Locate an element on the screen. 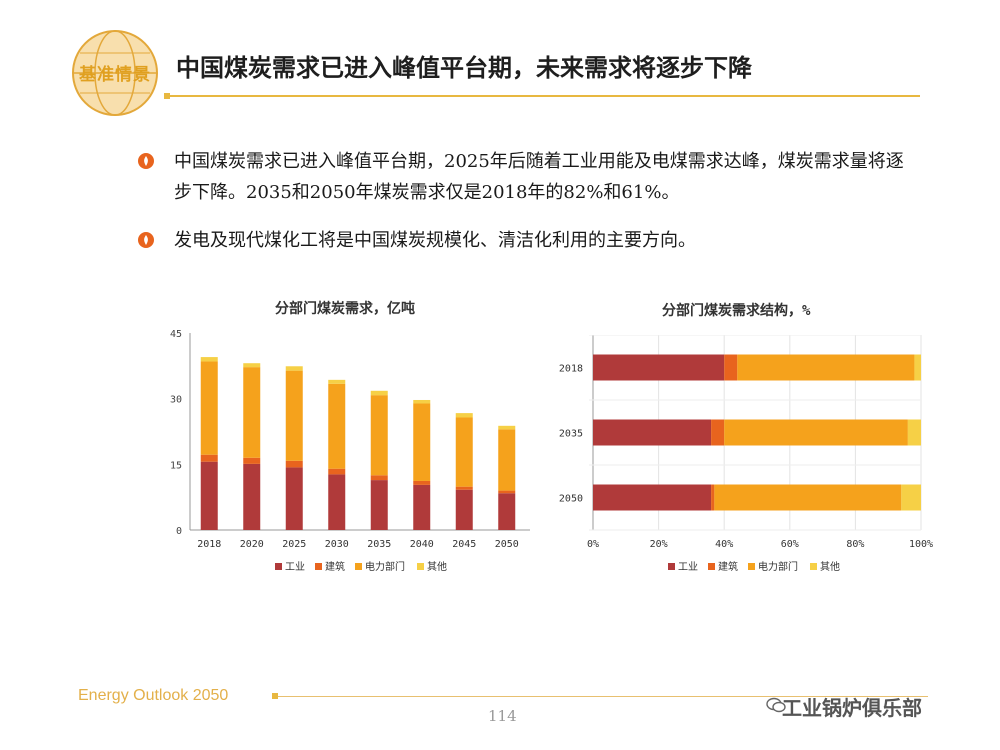 The width and height of the screenshot is (1000, 750). y-tick-label: 30 is located at coordinates (176, 400).